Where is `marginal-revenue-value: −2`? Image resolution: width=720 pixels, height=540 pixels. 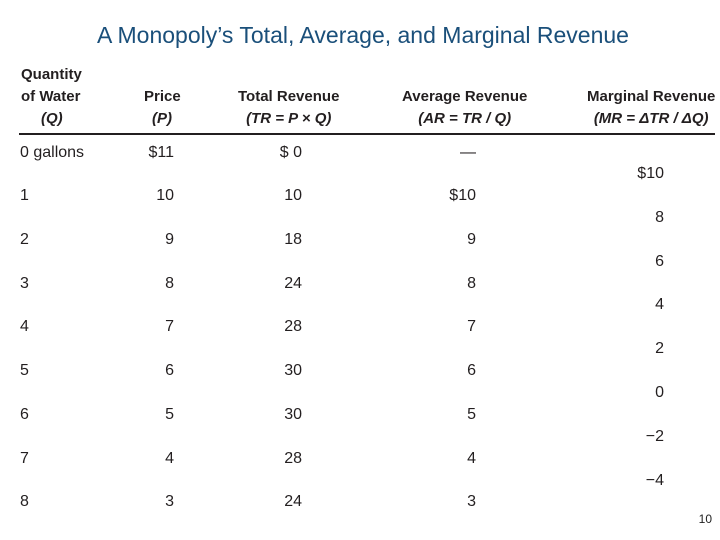 marginal-revenue-value: −2 is located at coordinates (654, 436).